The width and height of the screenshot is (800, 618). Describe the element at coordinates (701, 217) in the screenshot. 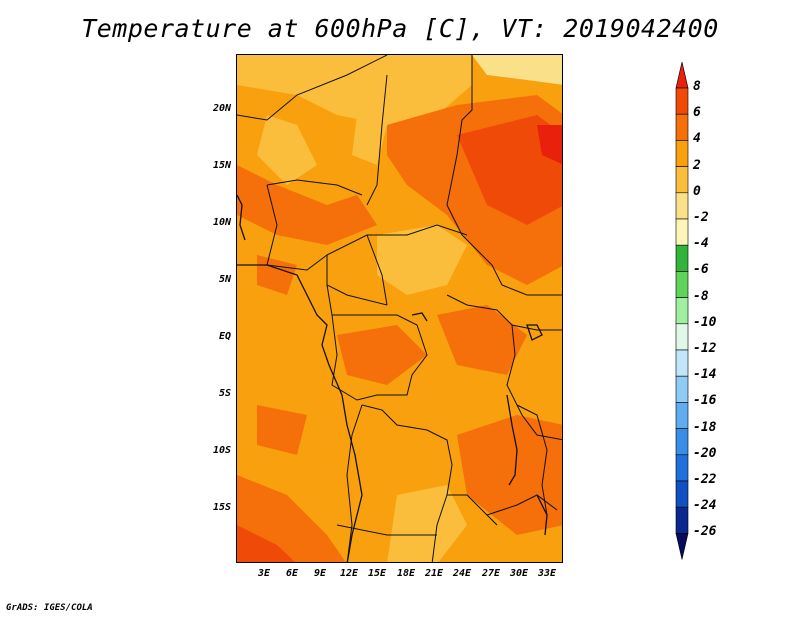

I see `colorbar-label: -2` at that location.